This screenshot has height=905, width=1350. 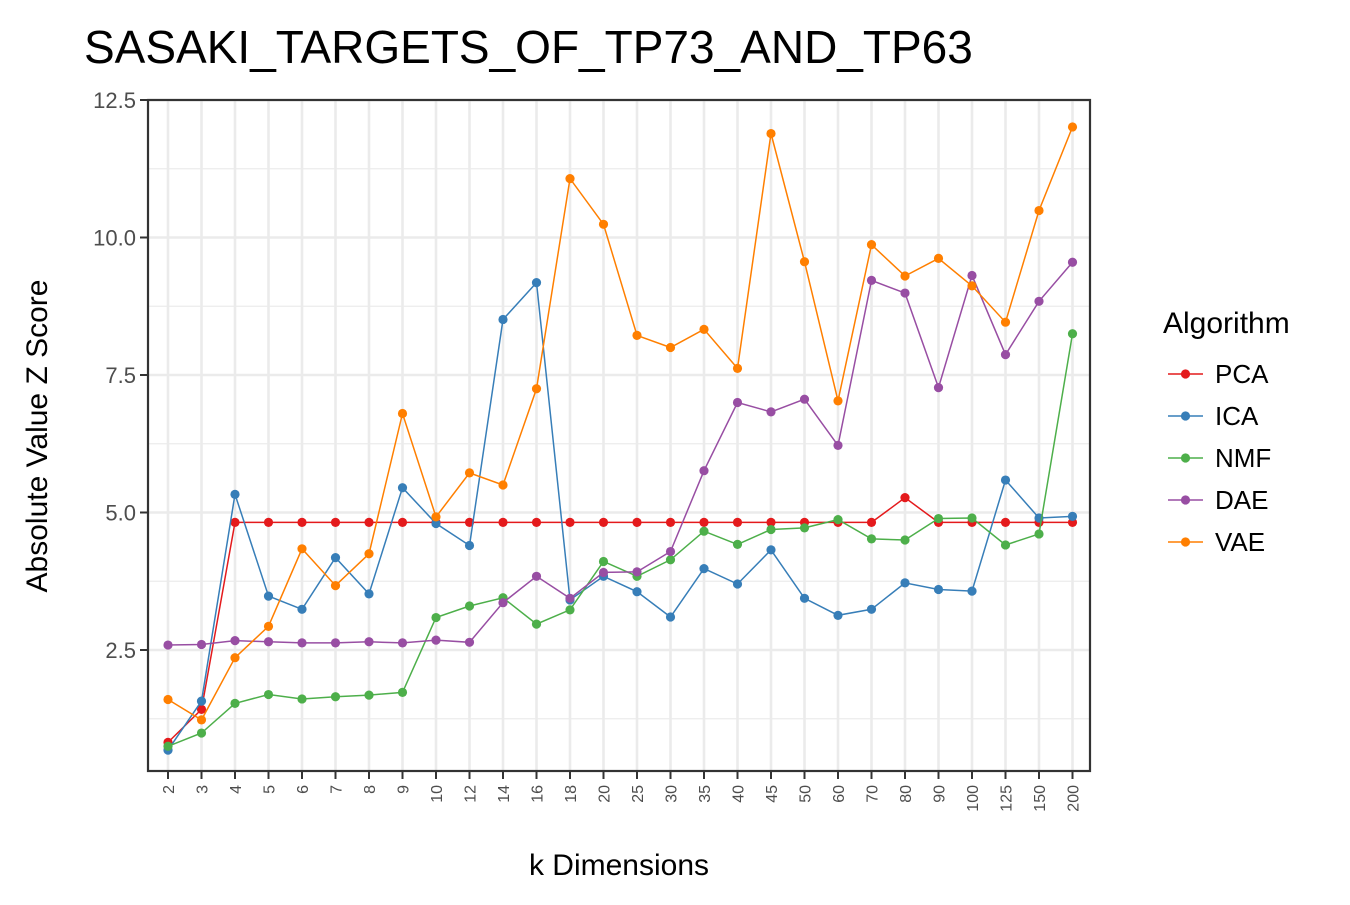 What do you see at coordinates (236, 789) in the screenshot?
I see `x-tick-label: 4` at bounding box center [236, 789].